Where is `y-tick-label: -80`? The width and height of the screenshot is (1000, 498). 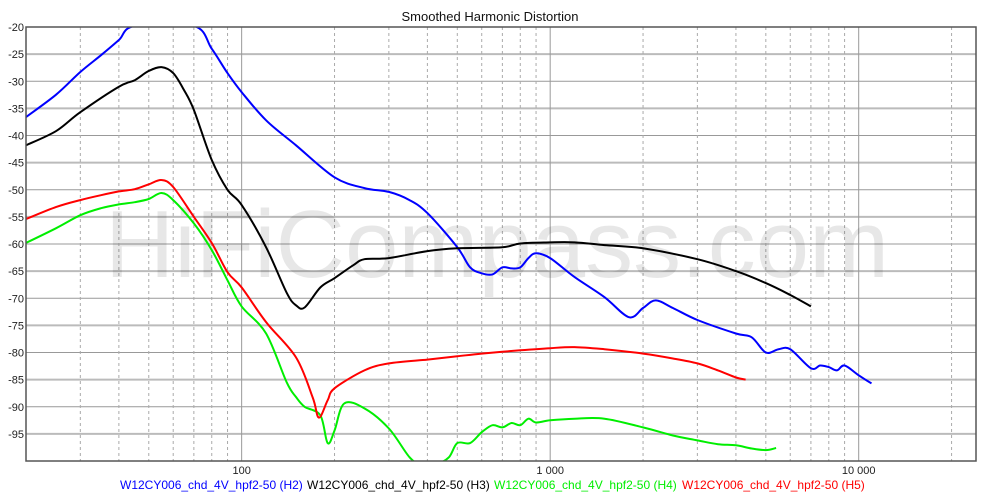 y-tick-label: -80 is located at coordinates (16, 354).